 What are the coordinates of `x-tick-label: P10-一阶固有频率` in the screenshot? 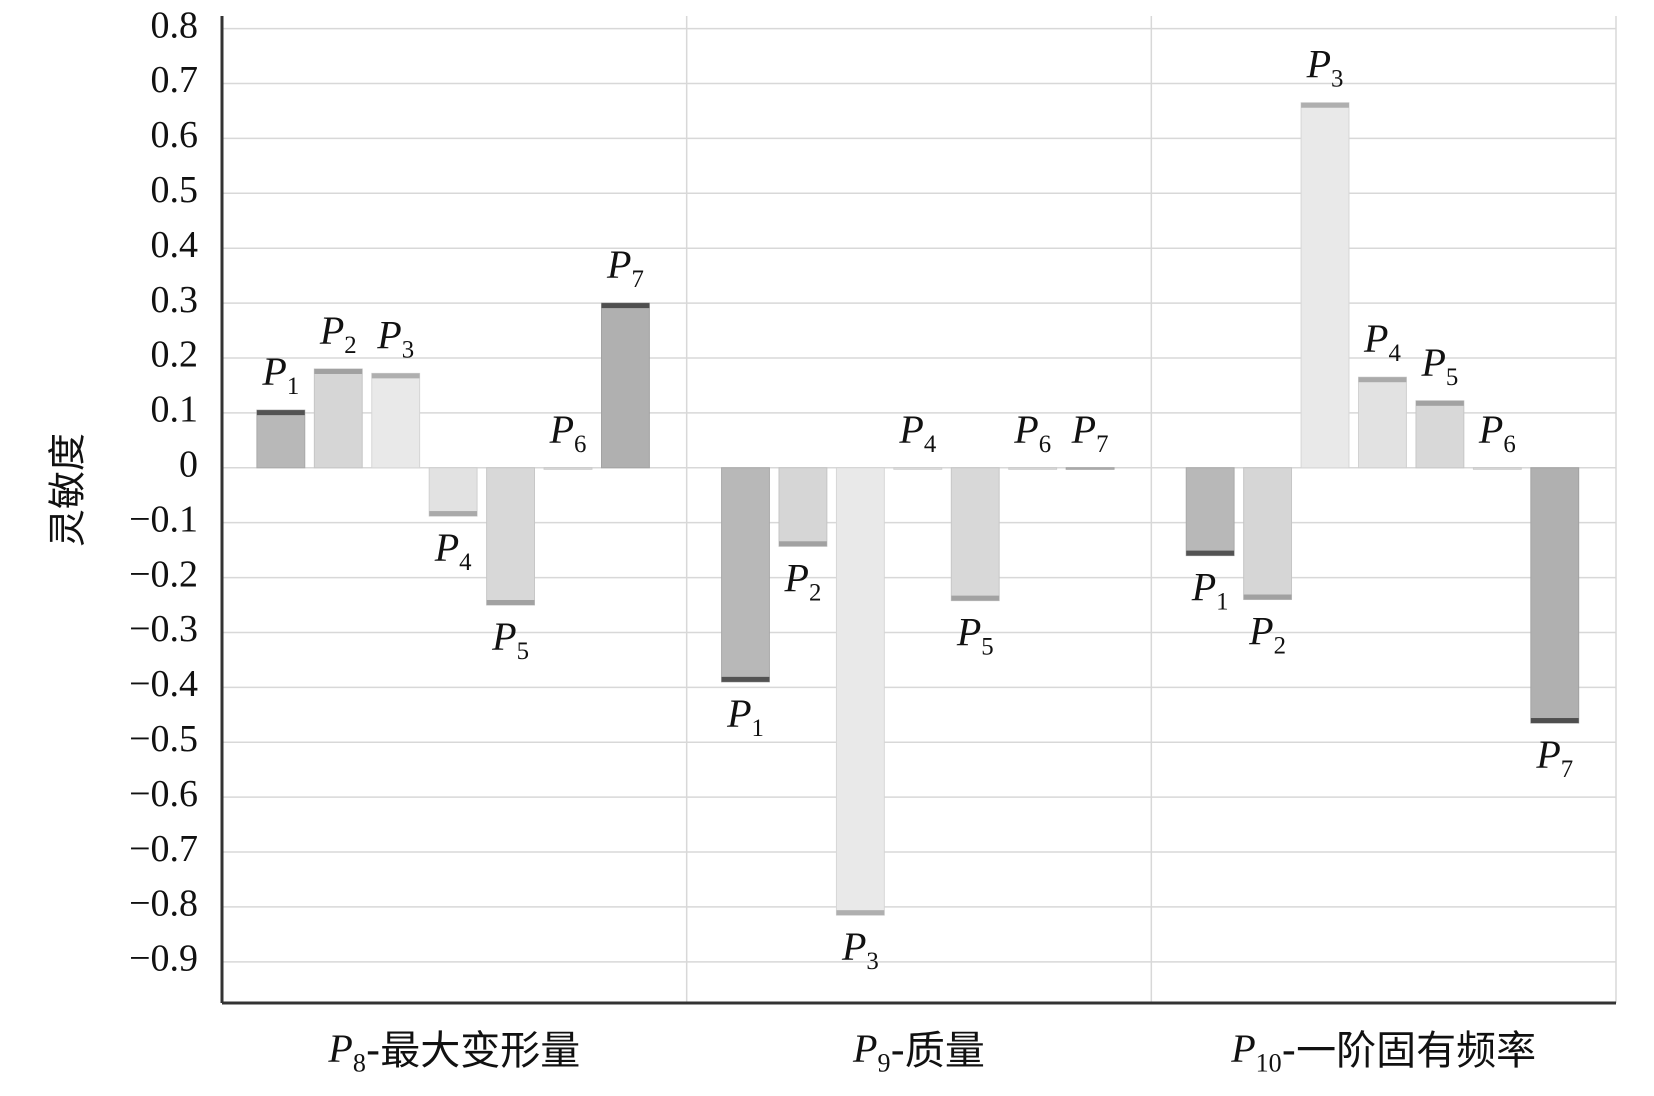 It's located at (1383, 1051).